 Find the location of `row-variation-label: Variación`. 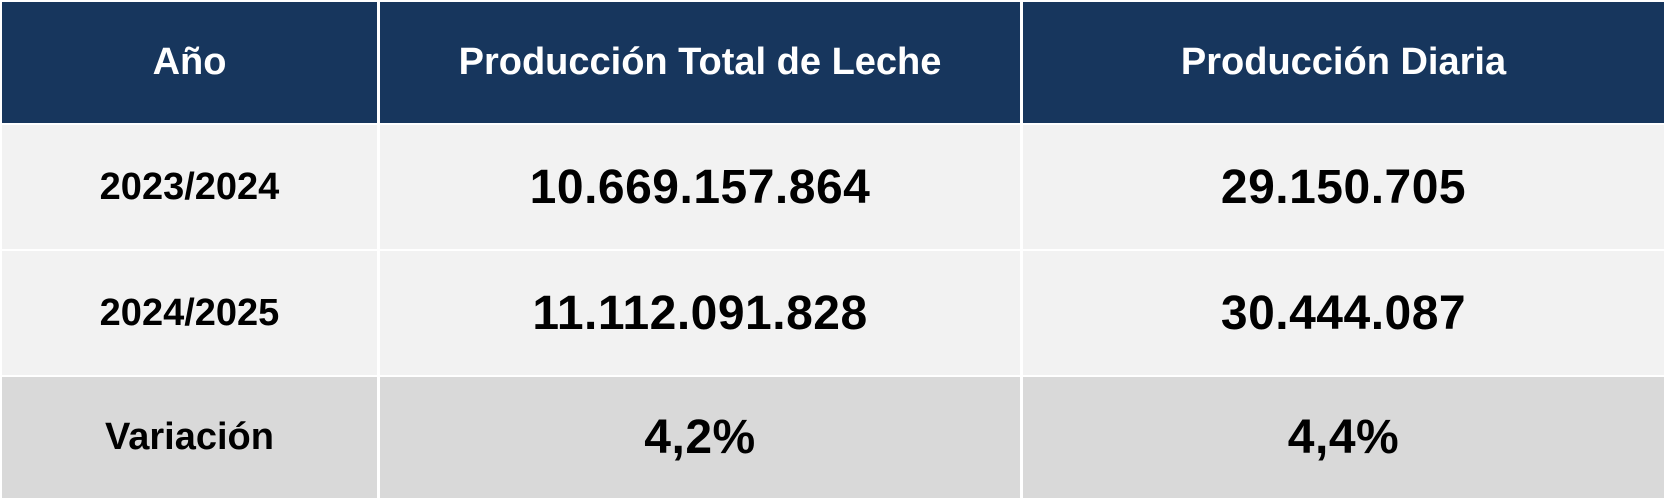

row-variation-label: Variación is located at coordinates (189, 437).